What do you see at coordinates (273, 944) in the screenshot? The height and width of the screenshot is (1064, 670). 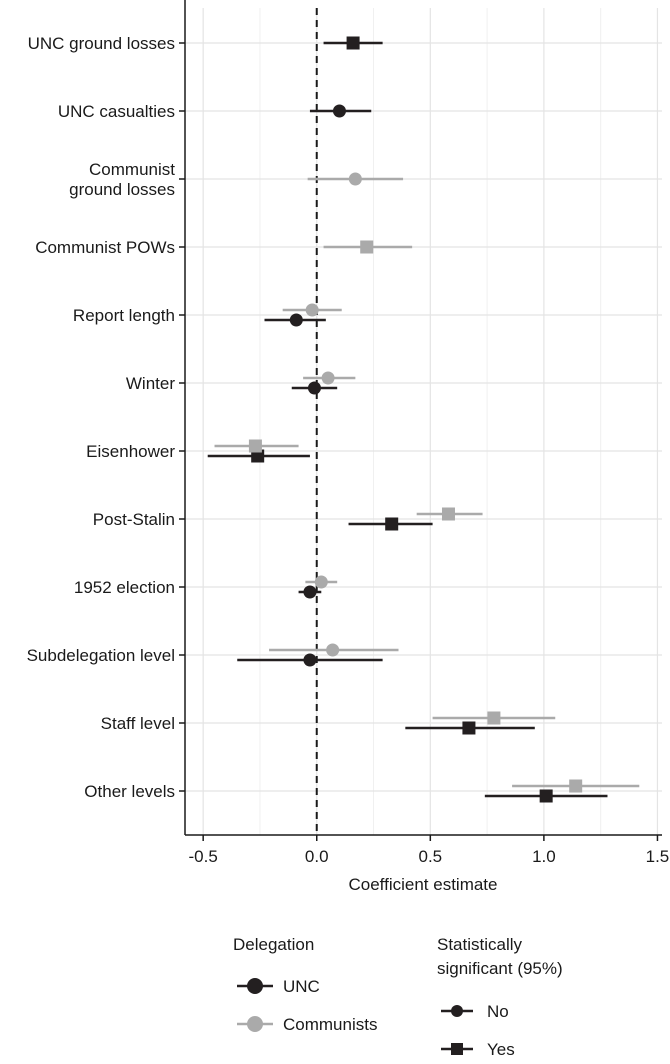 I see `legend-delegation-title: Delegation` at bounding box center [273, 944].